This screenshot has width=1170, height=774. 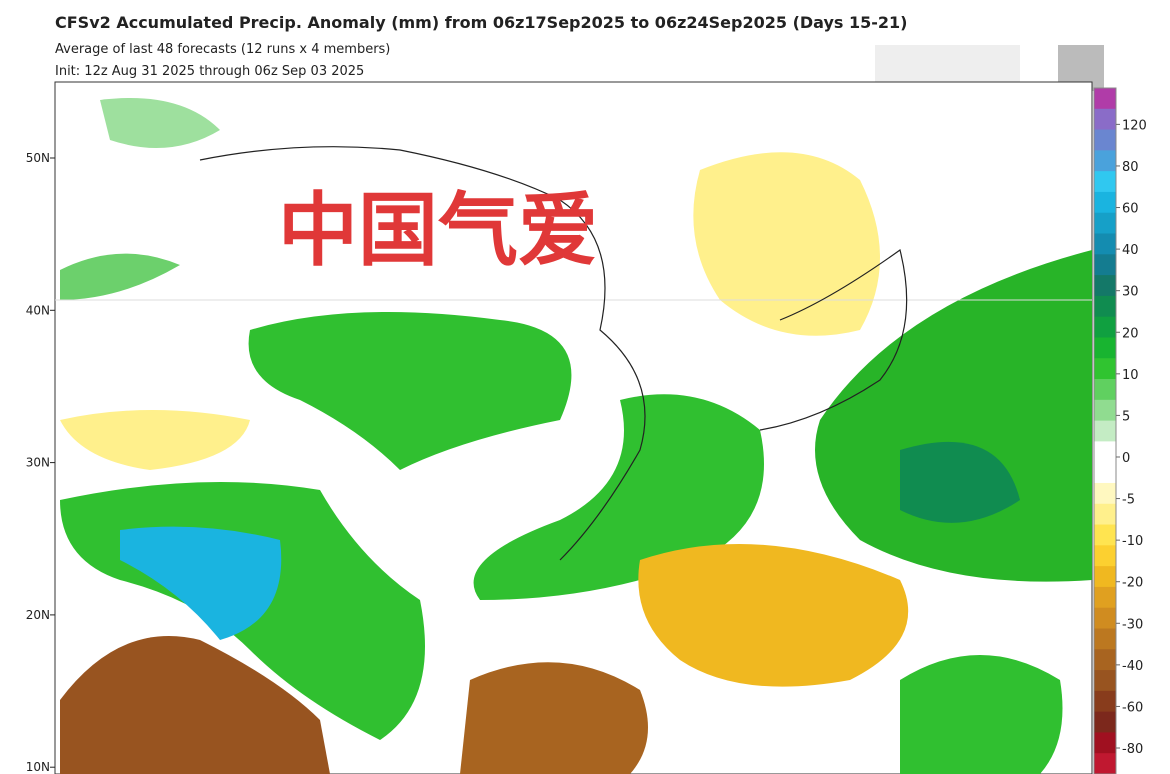 I want to click on colorbar-label: 20, so click(x=1130, y=333).